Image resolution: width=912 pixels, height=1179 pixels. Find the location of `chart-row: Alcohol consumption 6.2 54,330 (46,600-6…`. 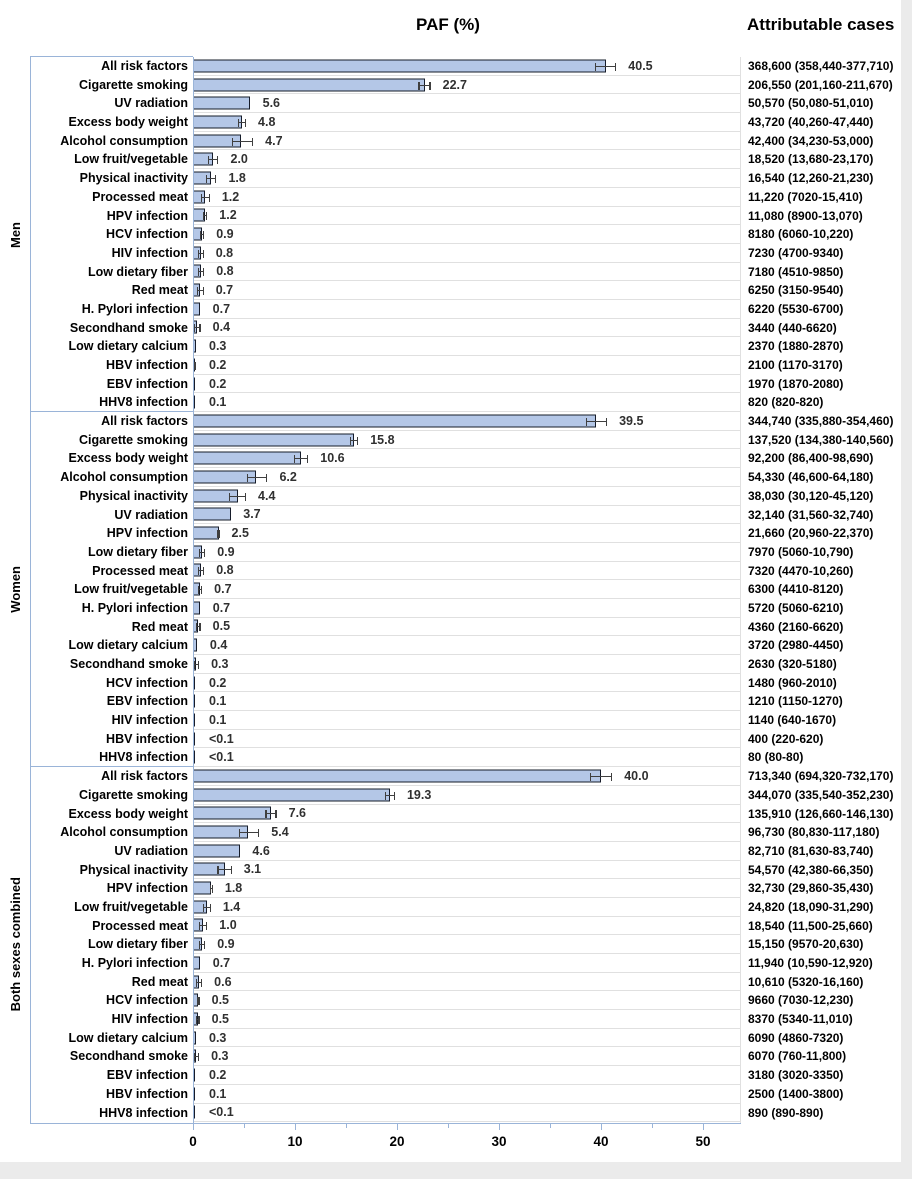

chart-row: Alcohol consumption 6.2 54,330 (46,600-6… is located at coordinates (456, 477).